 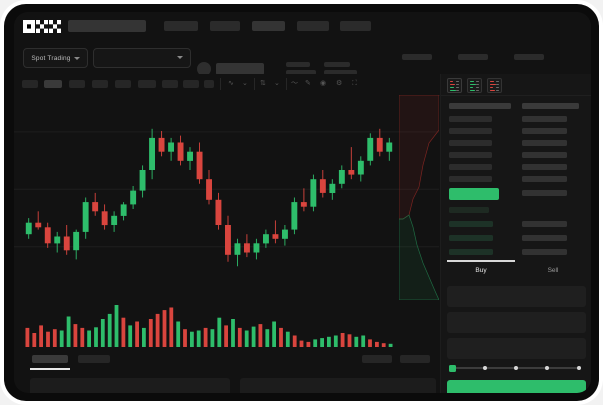 What do you see at coordinates (308, 83) in the screenshot?
I see `pencil-icon: ✎` at bounding box center [308, 83].